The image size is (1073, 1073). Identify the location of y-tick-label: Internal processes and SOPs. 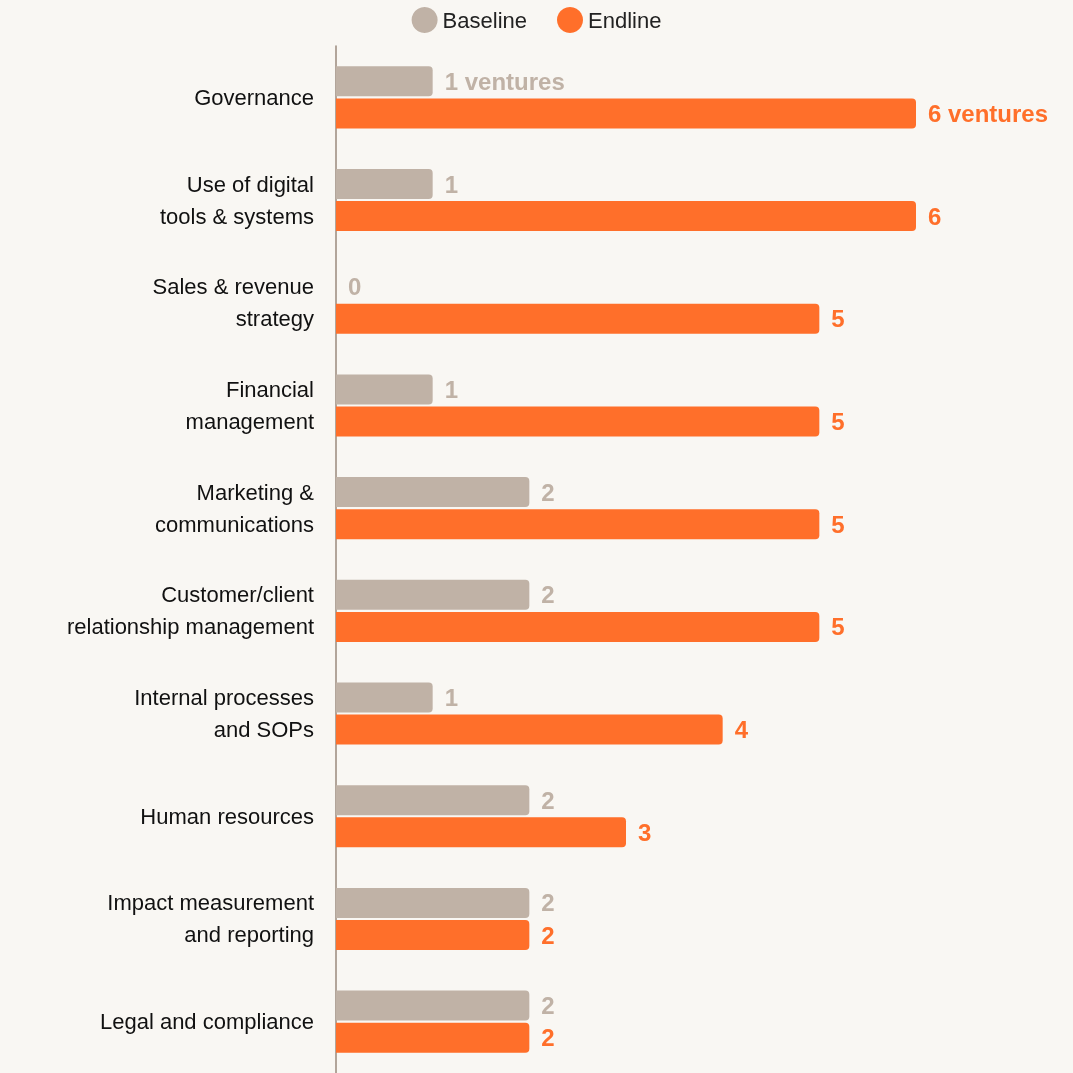
(224, 714).